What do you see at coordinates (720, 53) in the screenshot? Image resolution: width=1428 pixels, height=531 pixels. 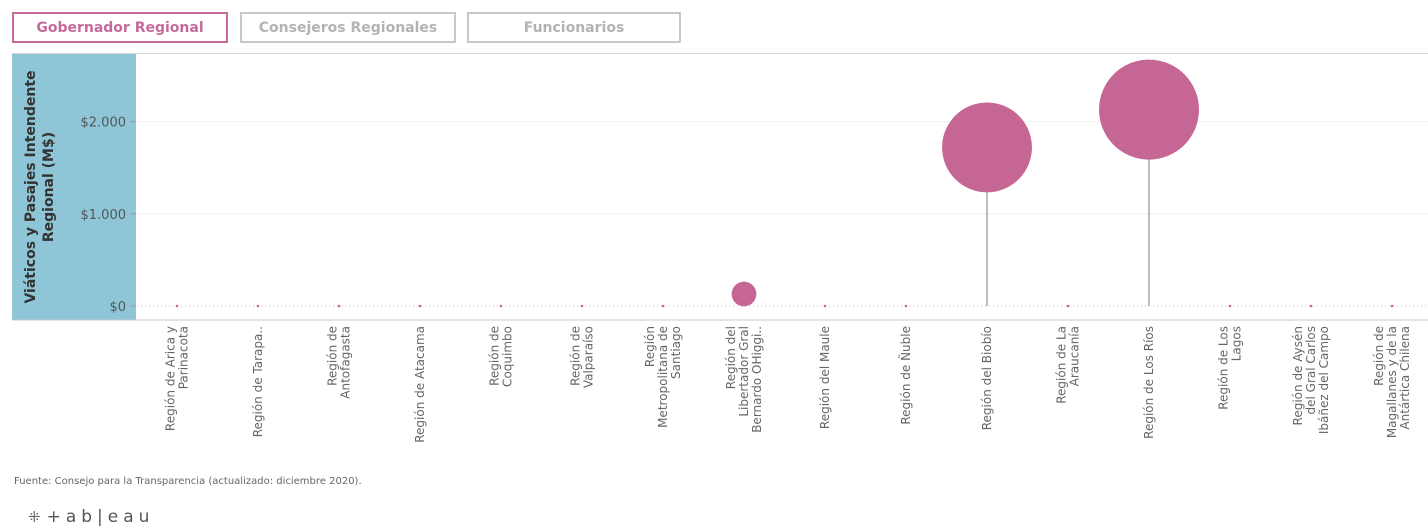 I see `header-divider` at bounding box center [720, 53].